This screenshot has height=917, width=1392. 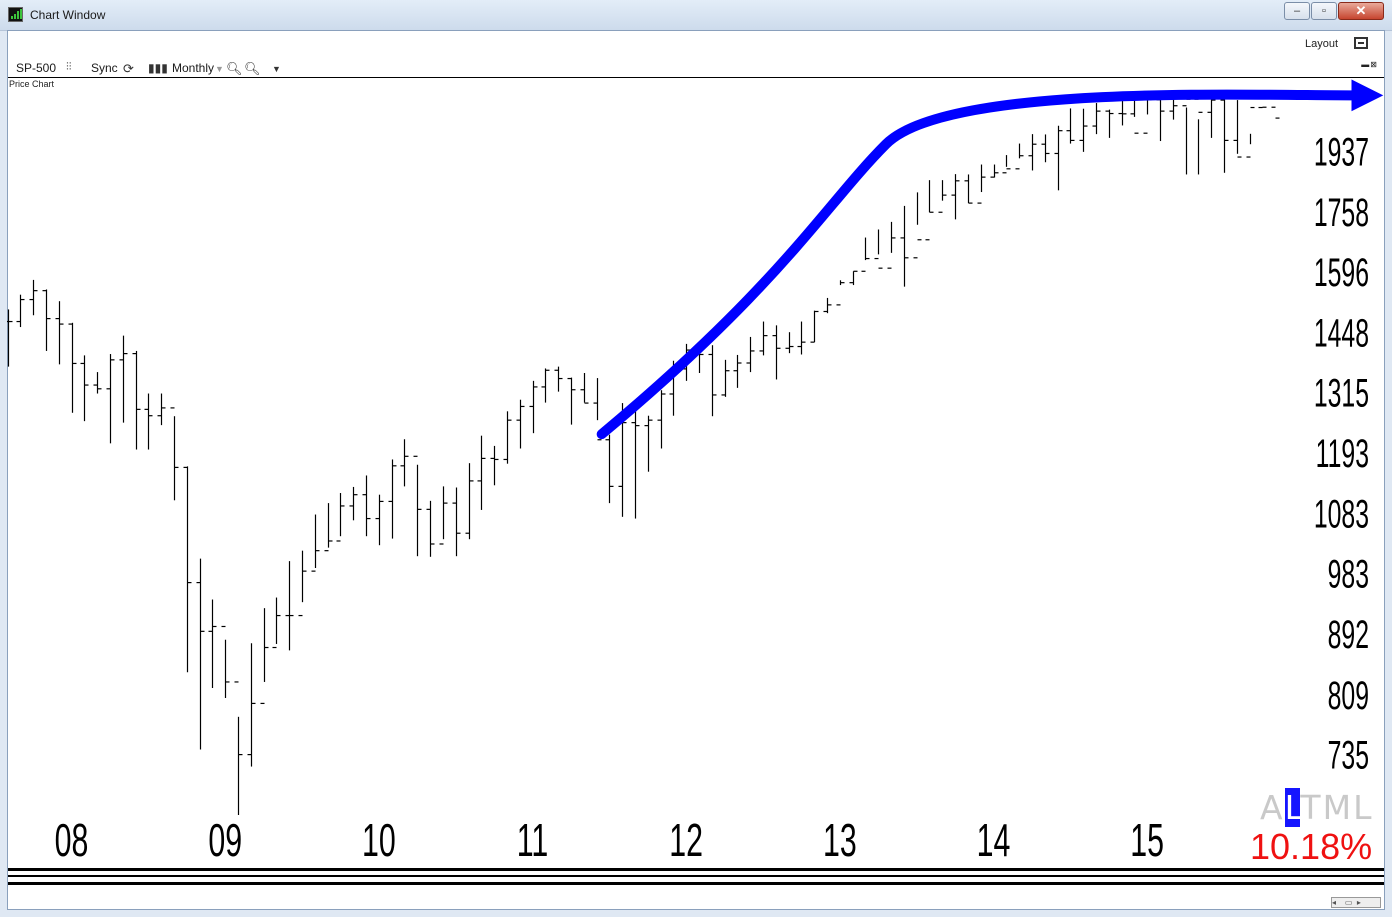 I want to click on sync-icon: ⟳, so click(x=128, y=68).